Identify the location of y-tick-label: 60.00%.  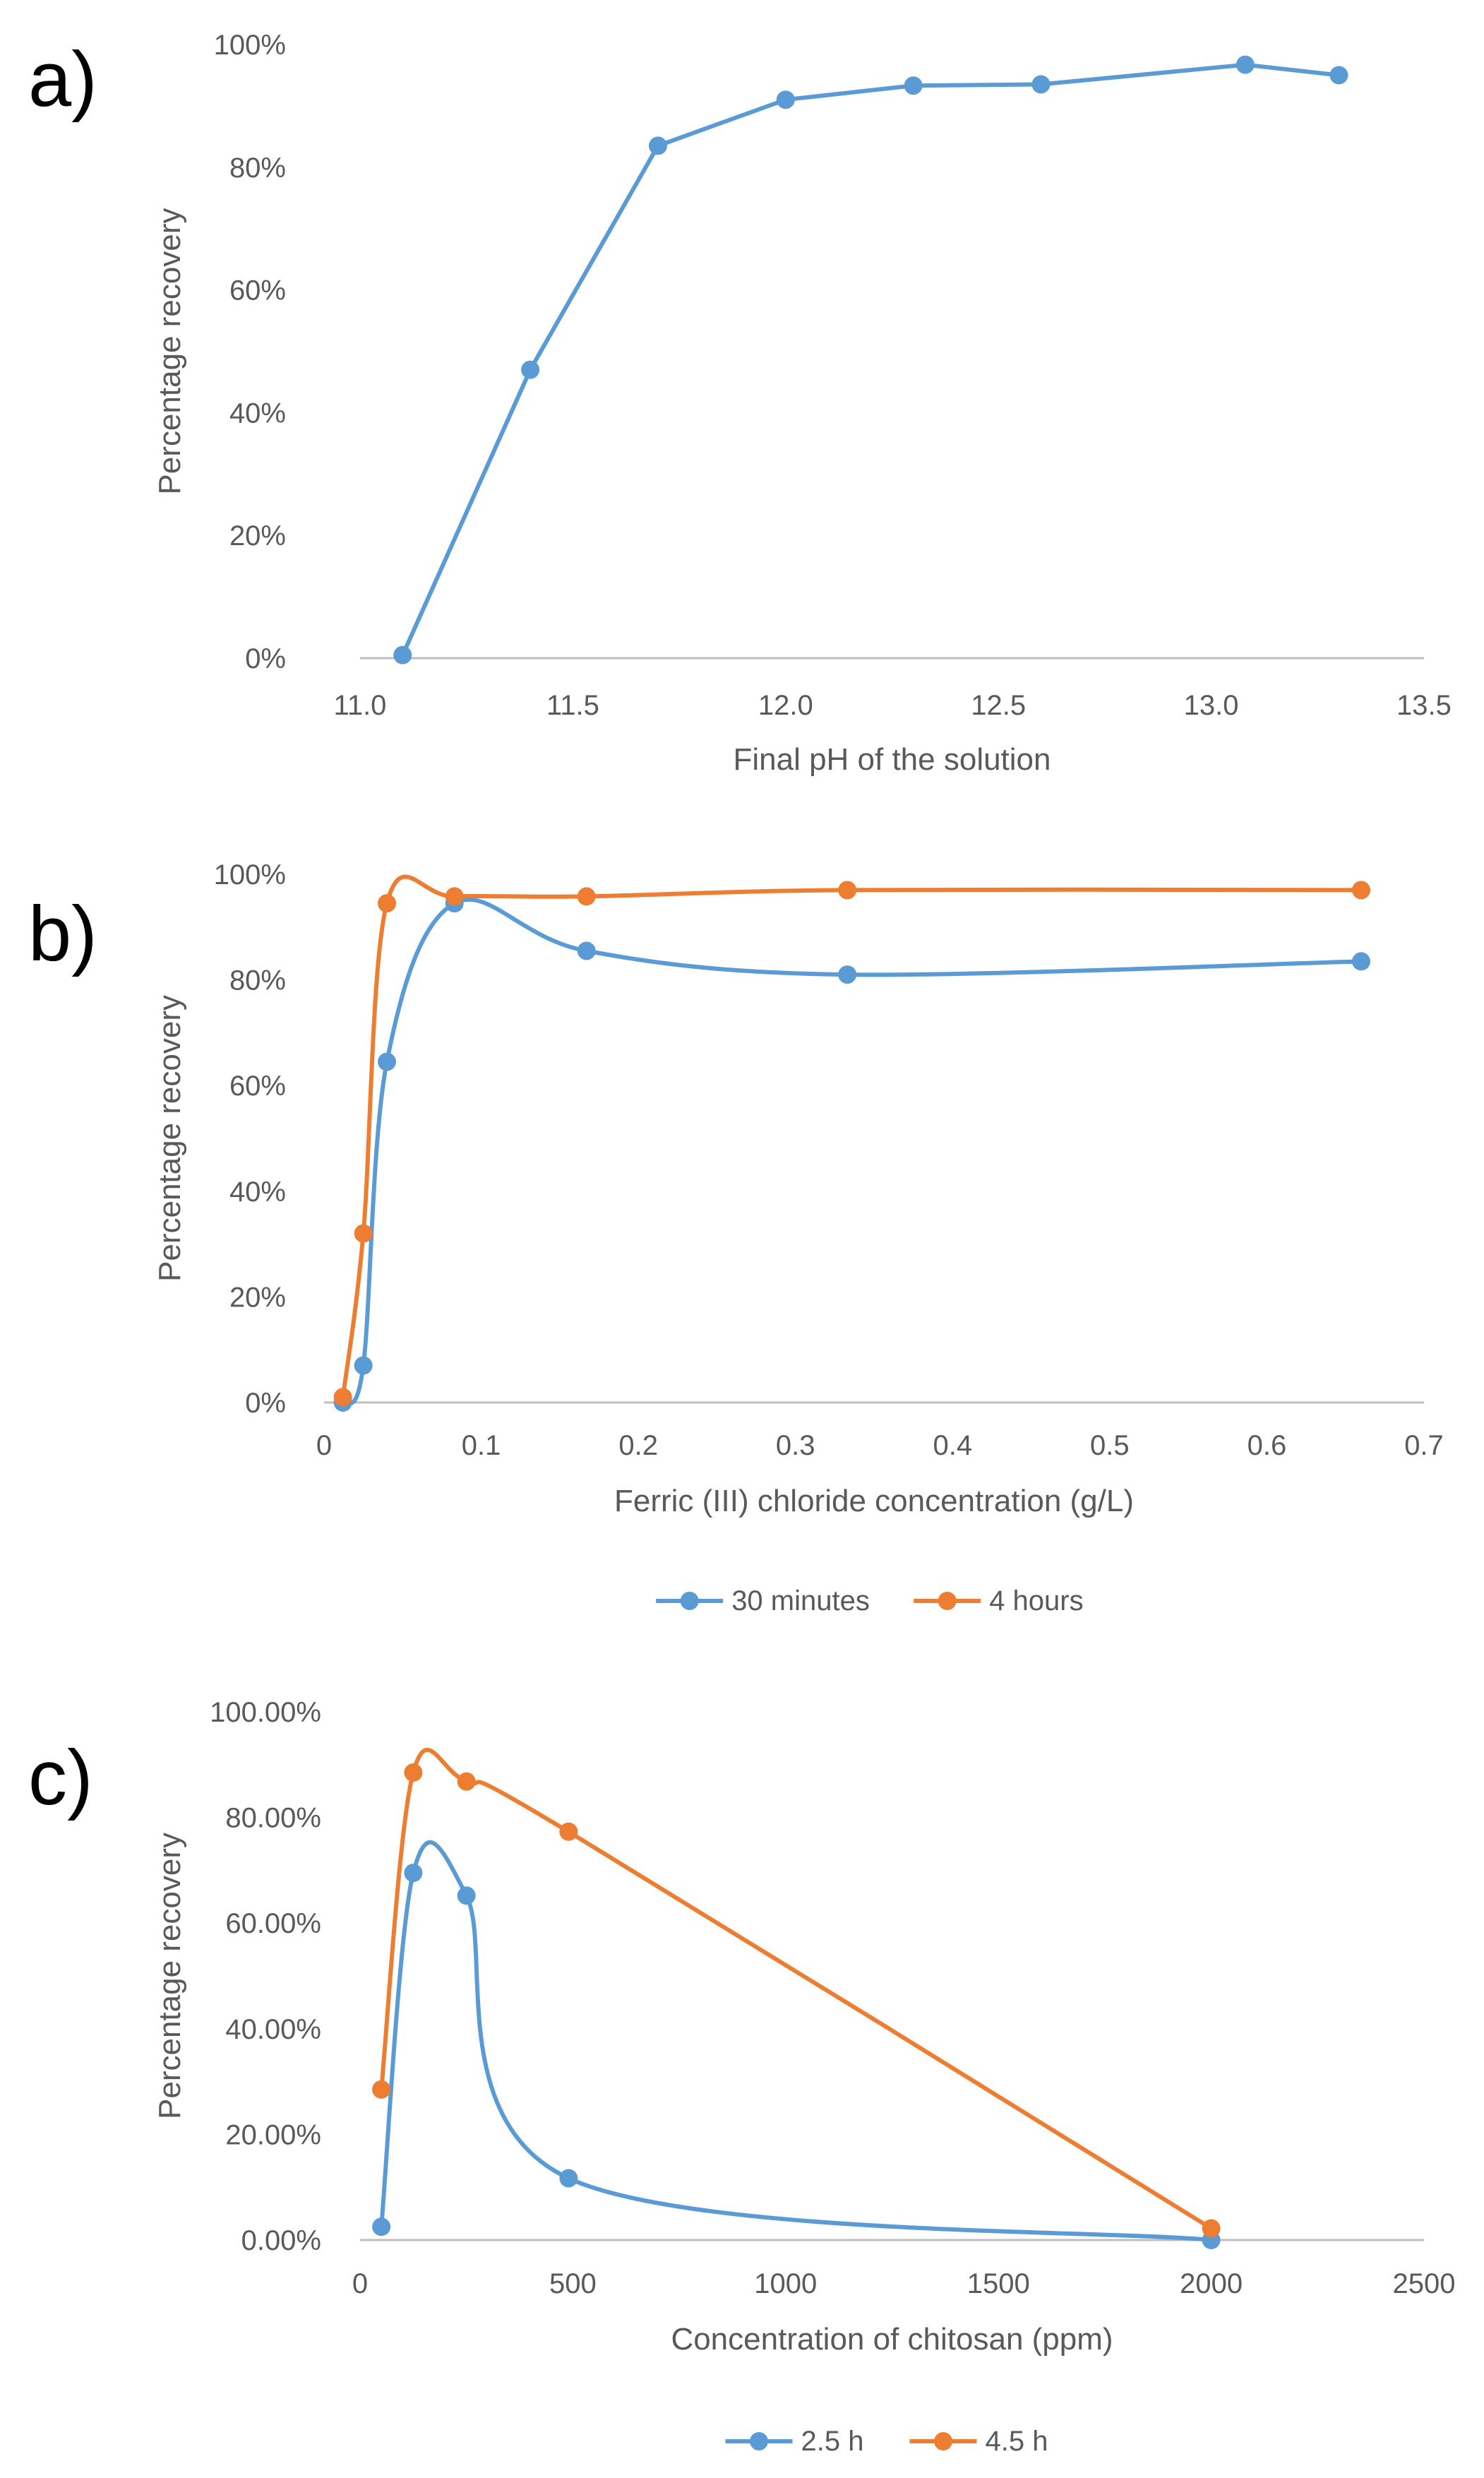
(273, 1924).